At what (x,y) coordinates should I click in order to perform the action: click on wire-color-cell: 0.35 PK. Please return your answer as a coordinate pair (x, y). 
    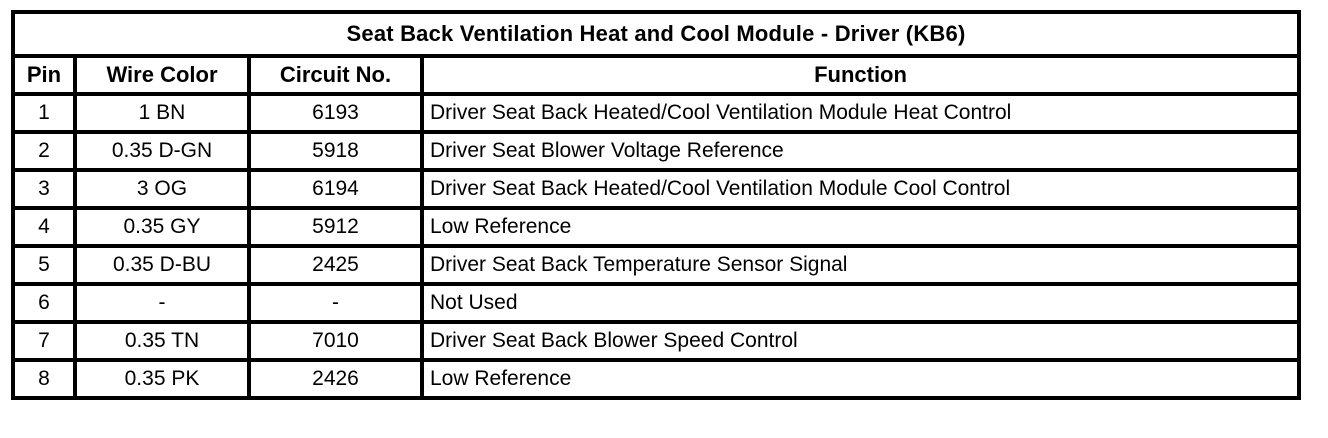
    Looking at the image, I should click on (162, 379).